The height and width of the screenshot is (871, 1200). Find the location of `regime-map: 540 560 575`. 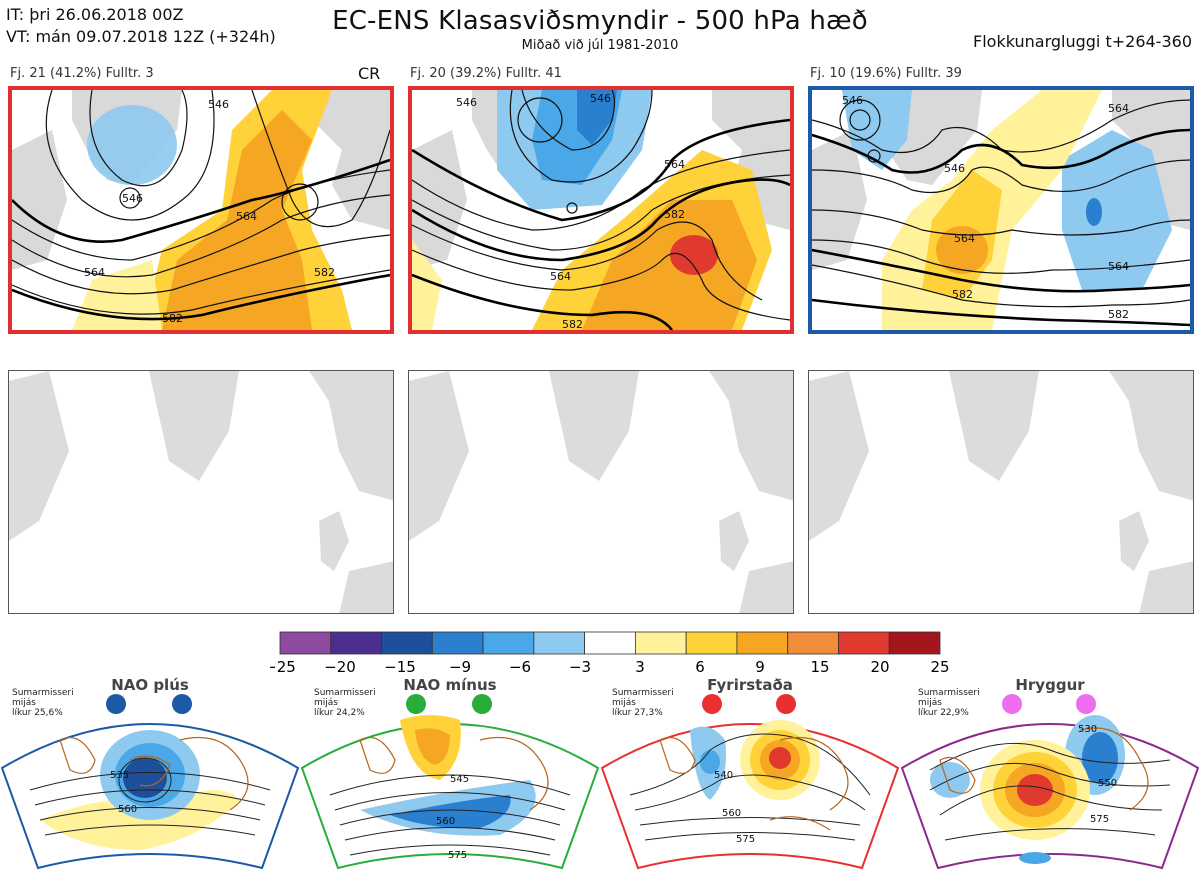

regime-map: 540 560 575 is located at coordinates (750, 795).